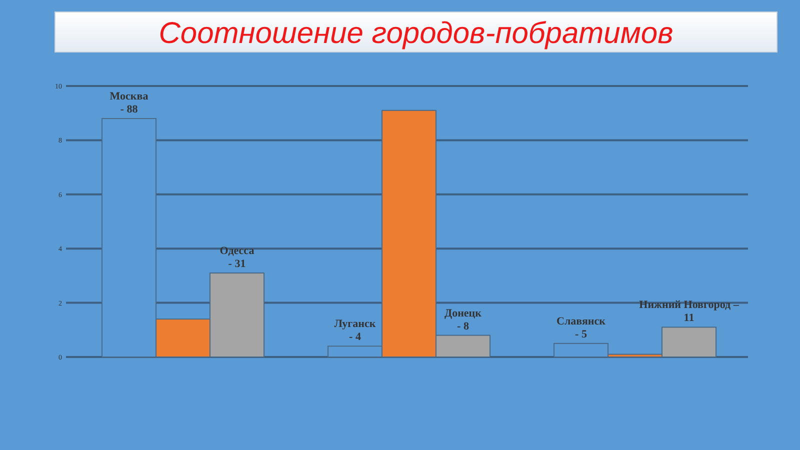 Image resolution: width=800 pixels, height=450 pixels. What do you see at coordinates (129, 103) in the screenshot?
I see `annotation: Москва - 88` at bounding box center [129, 103].